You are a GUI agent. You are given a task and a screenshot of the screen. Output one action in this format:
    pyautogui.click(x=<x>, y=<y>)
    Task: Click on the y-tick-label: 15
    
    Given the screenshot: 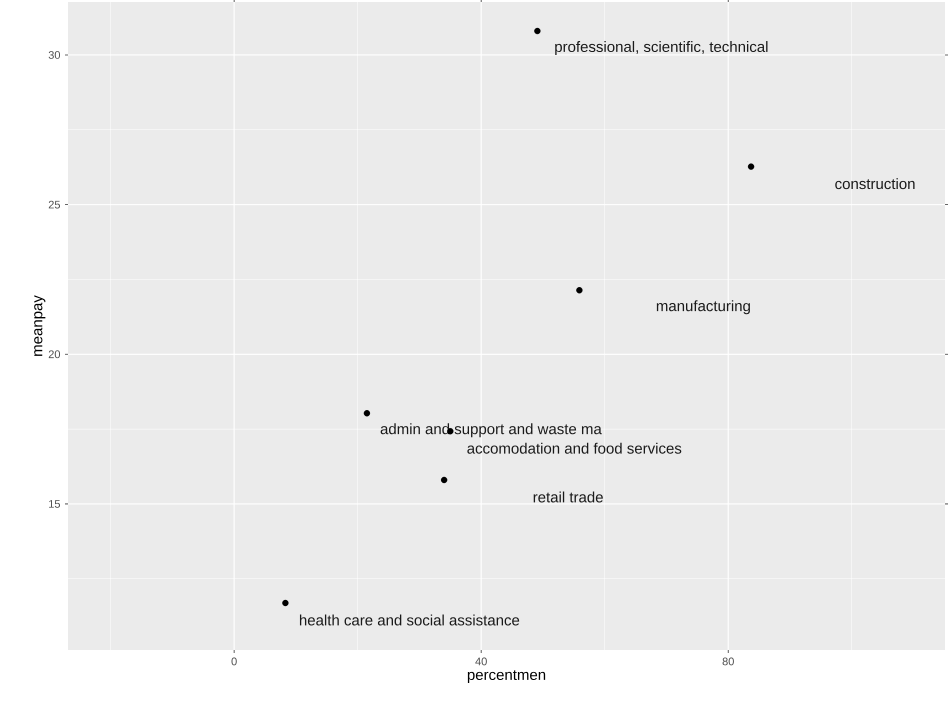 What is the action you would take?
    pyautogui.click(x=54, y=504)
    